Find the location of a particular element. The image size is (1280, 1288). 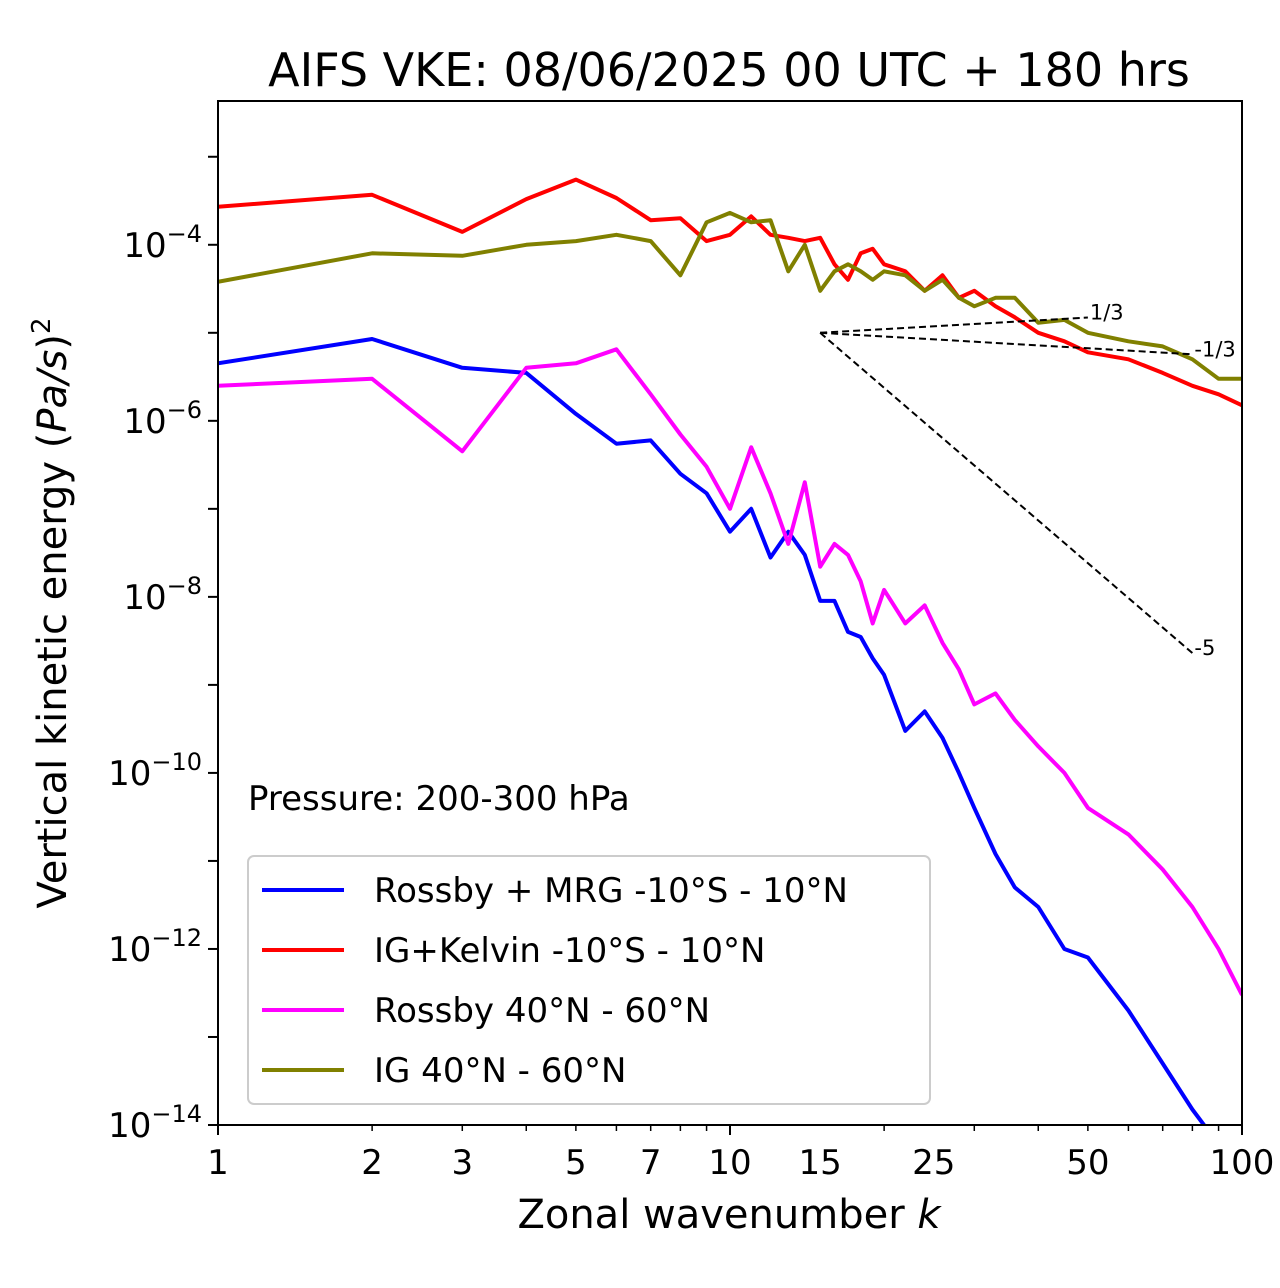

x-tick-label: 100 is located at coordinates (1242, 1163).